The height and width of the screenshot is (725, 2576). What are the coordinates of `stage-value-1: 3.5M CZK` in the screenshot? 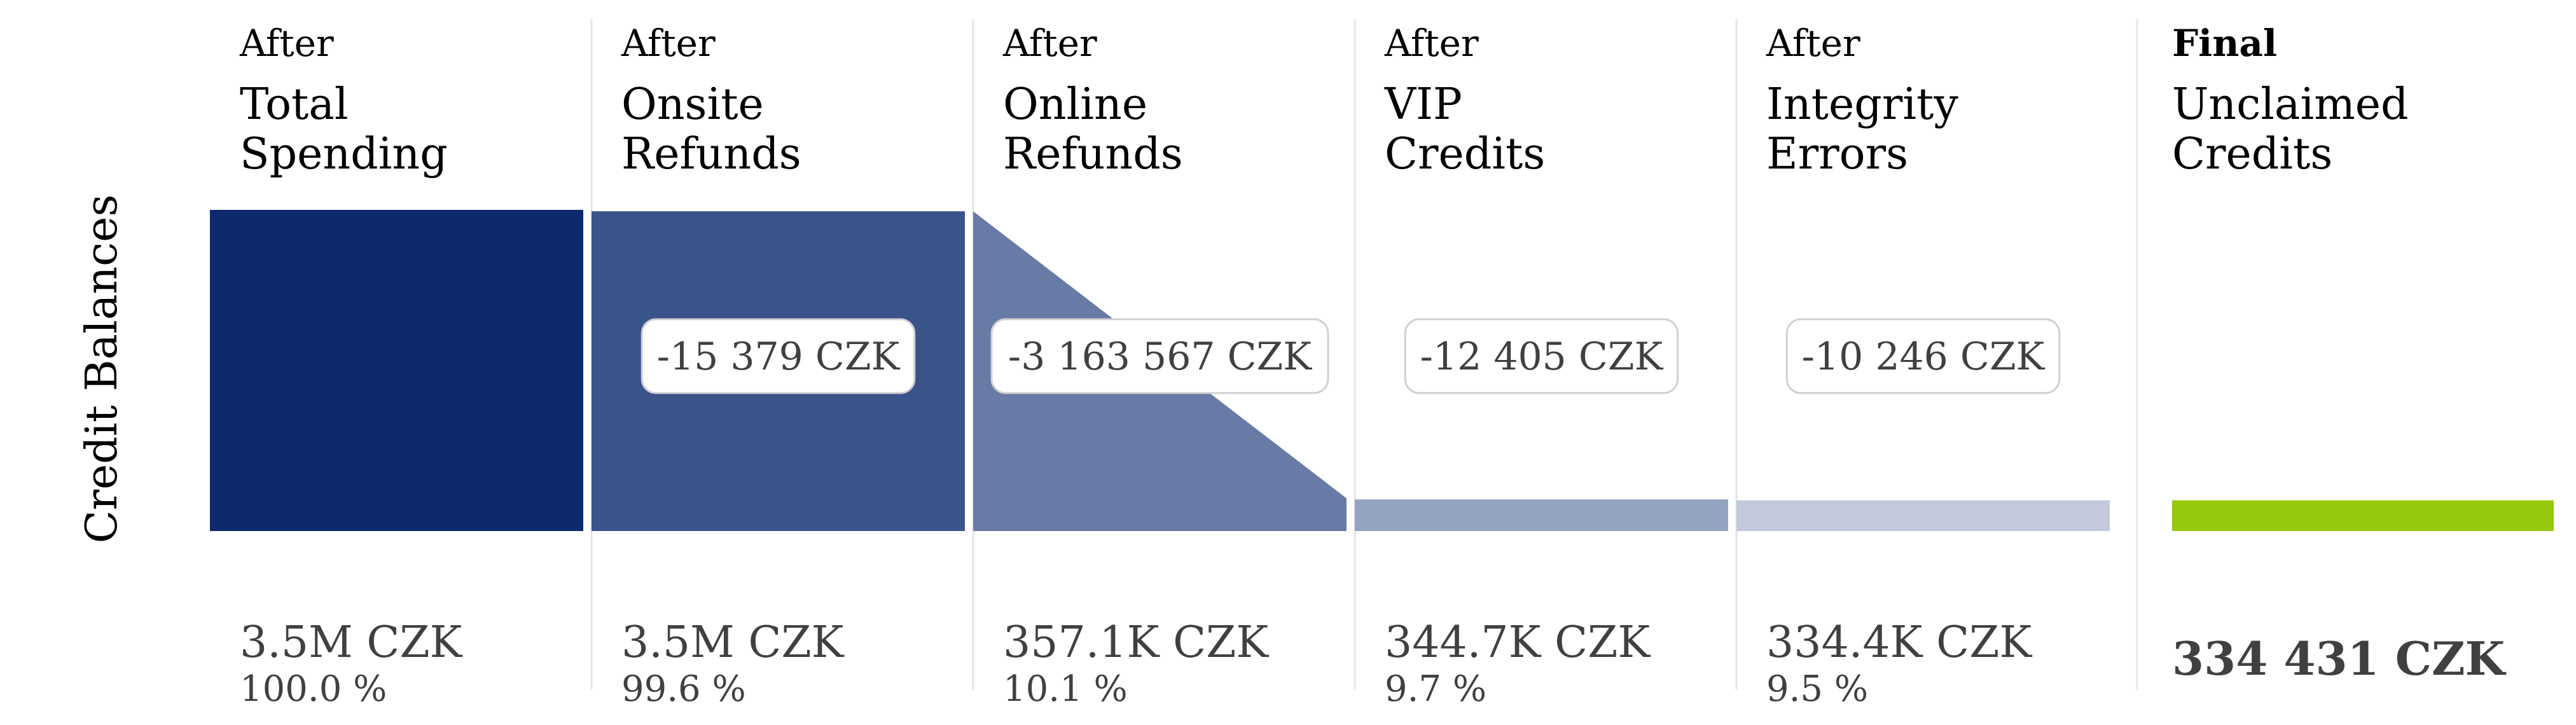 It's located at (351, 643).